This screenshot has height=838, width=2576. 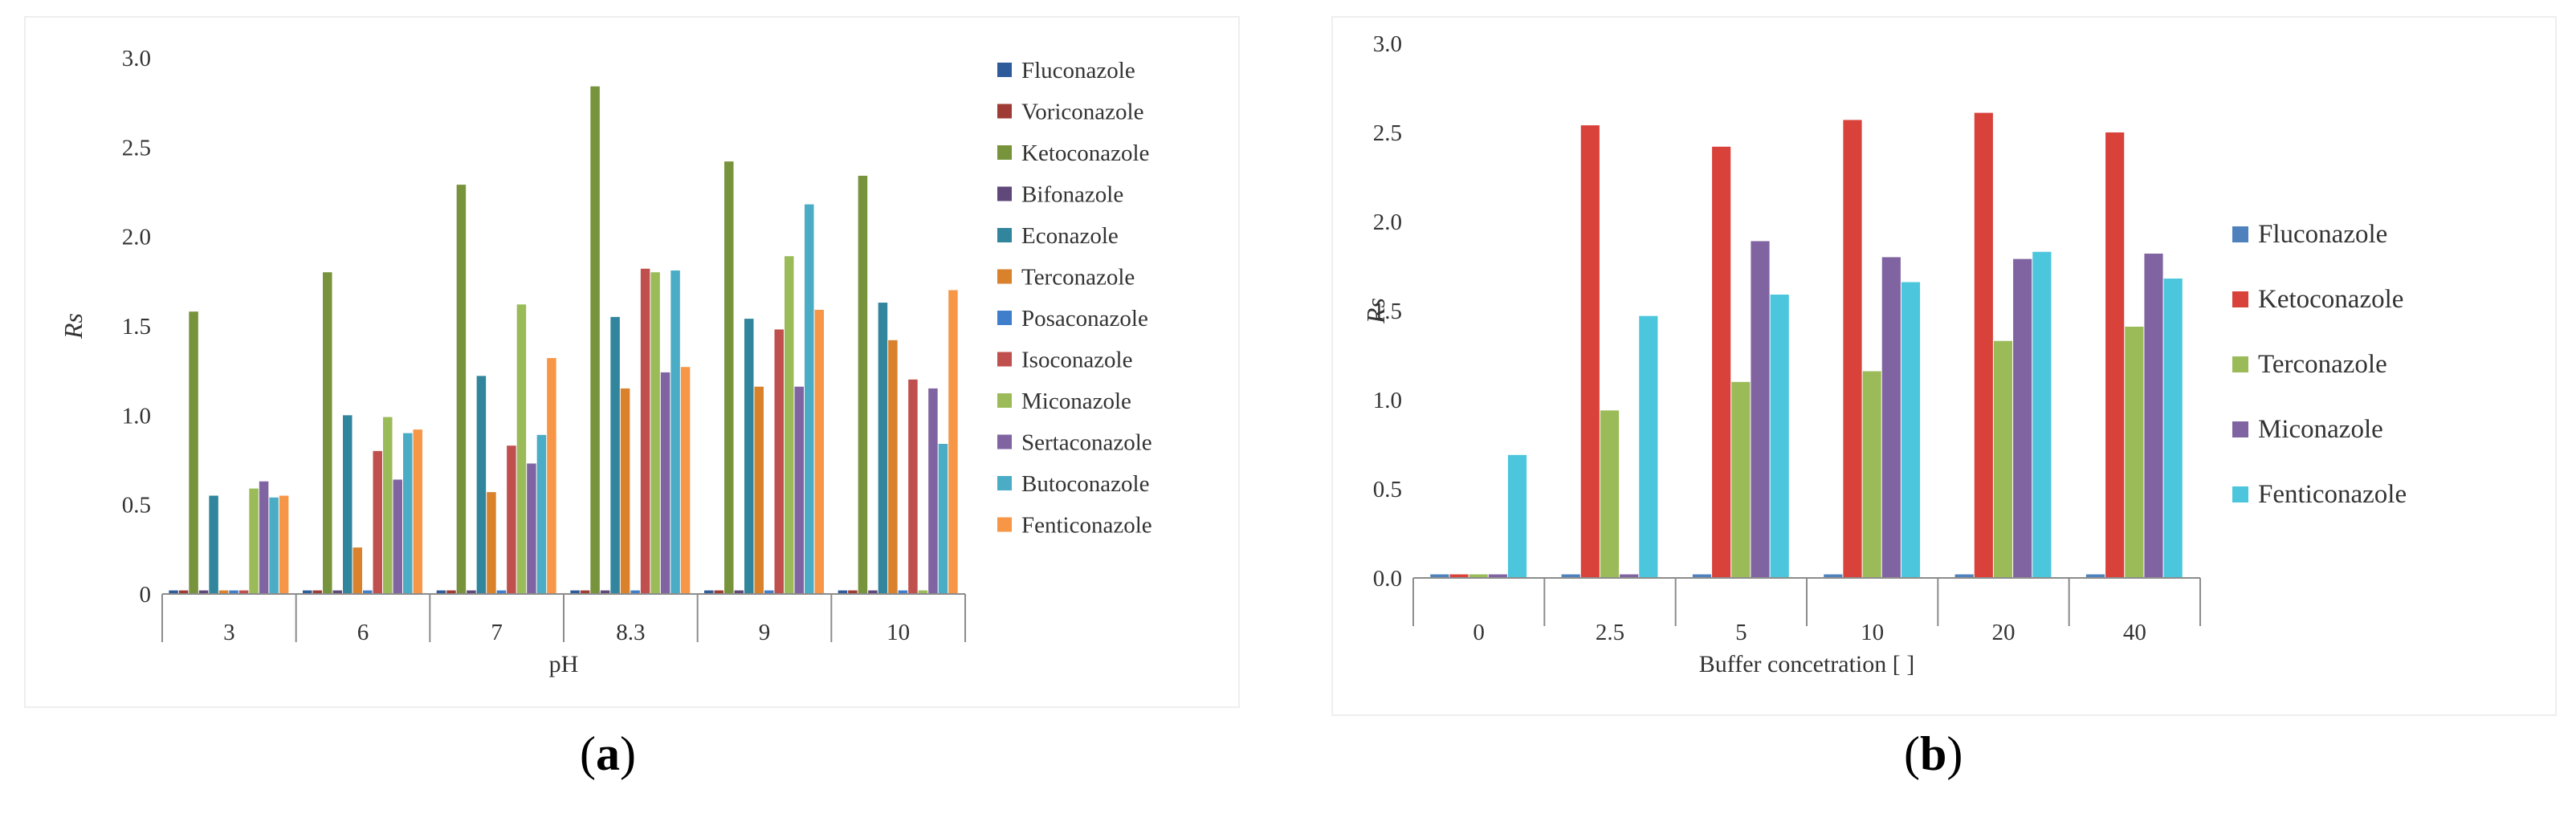 I want to click on a-legend-swatch-butoconazole, so click(x=1005, y=483).